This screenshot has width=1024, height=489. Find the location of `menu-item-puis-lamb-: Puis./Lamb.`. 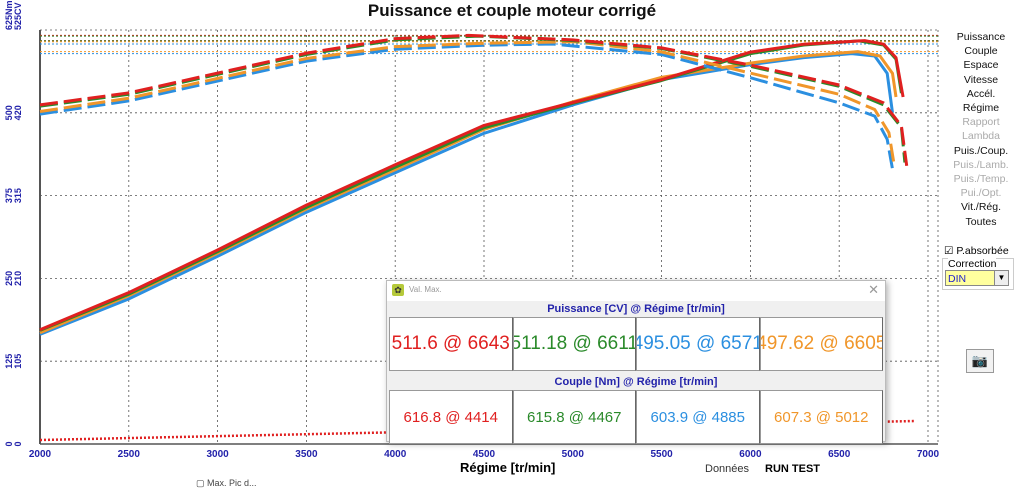

menu-item-puis-lamb-: Puis./Lamb. is located at coordinates (981, 164).